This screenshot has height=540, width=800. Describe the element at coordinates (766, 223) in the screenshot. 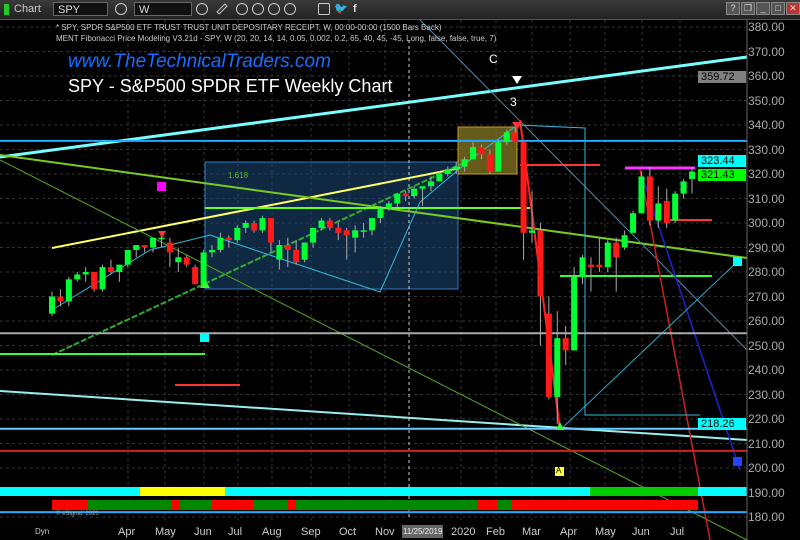

I see `y-tick-label: 300.00` at that location.